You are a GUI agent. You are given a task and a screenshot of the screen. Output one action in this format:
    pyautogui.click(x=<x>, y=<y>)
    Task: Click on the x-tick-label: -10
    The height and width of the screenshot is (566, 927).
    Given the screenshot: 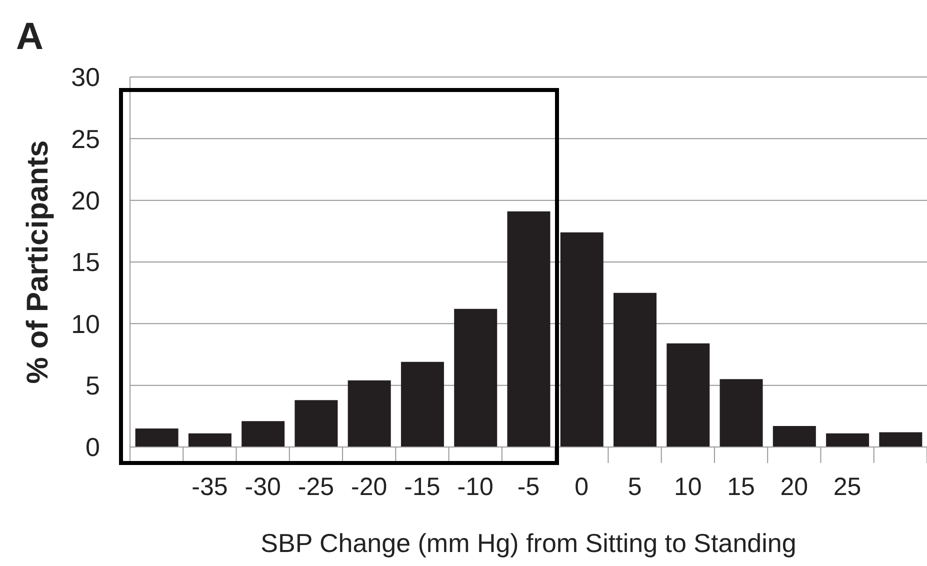 What is the action you would take?
    pyautogui.click(x=475, y=487)
    